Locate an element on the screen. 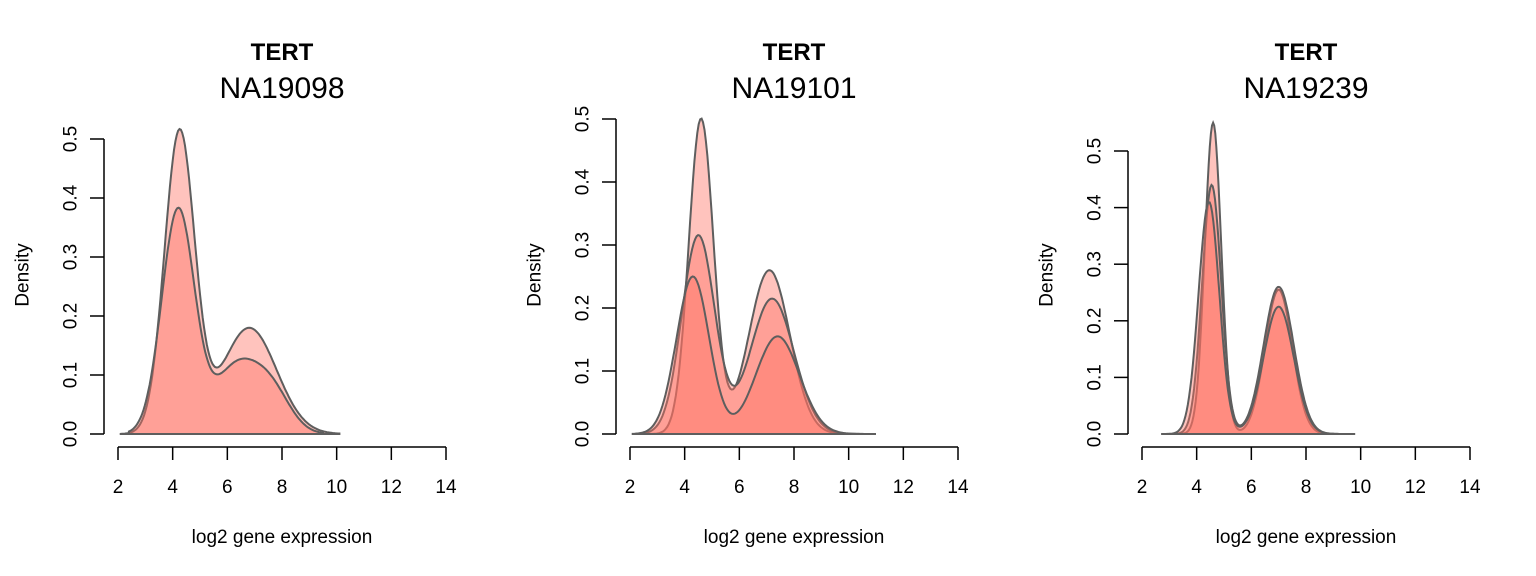 The height and width of the screenshot is (576, 1536). panel-sample-title: NA19098 is located at coordinates (281, 88).